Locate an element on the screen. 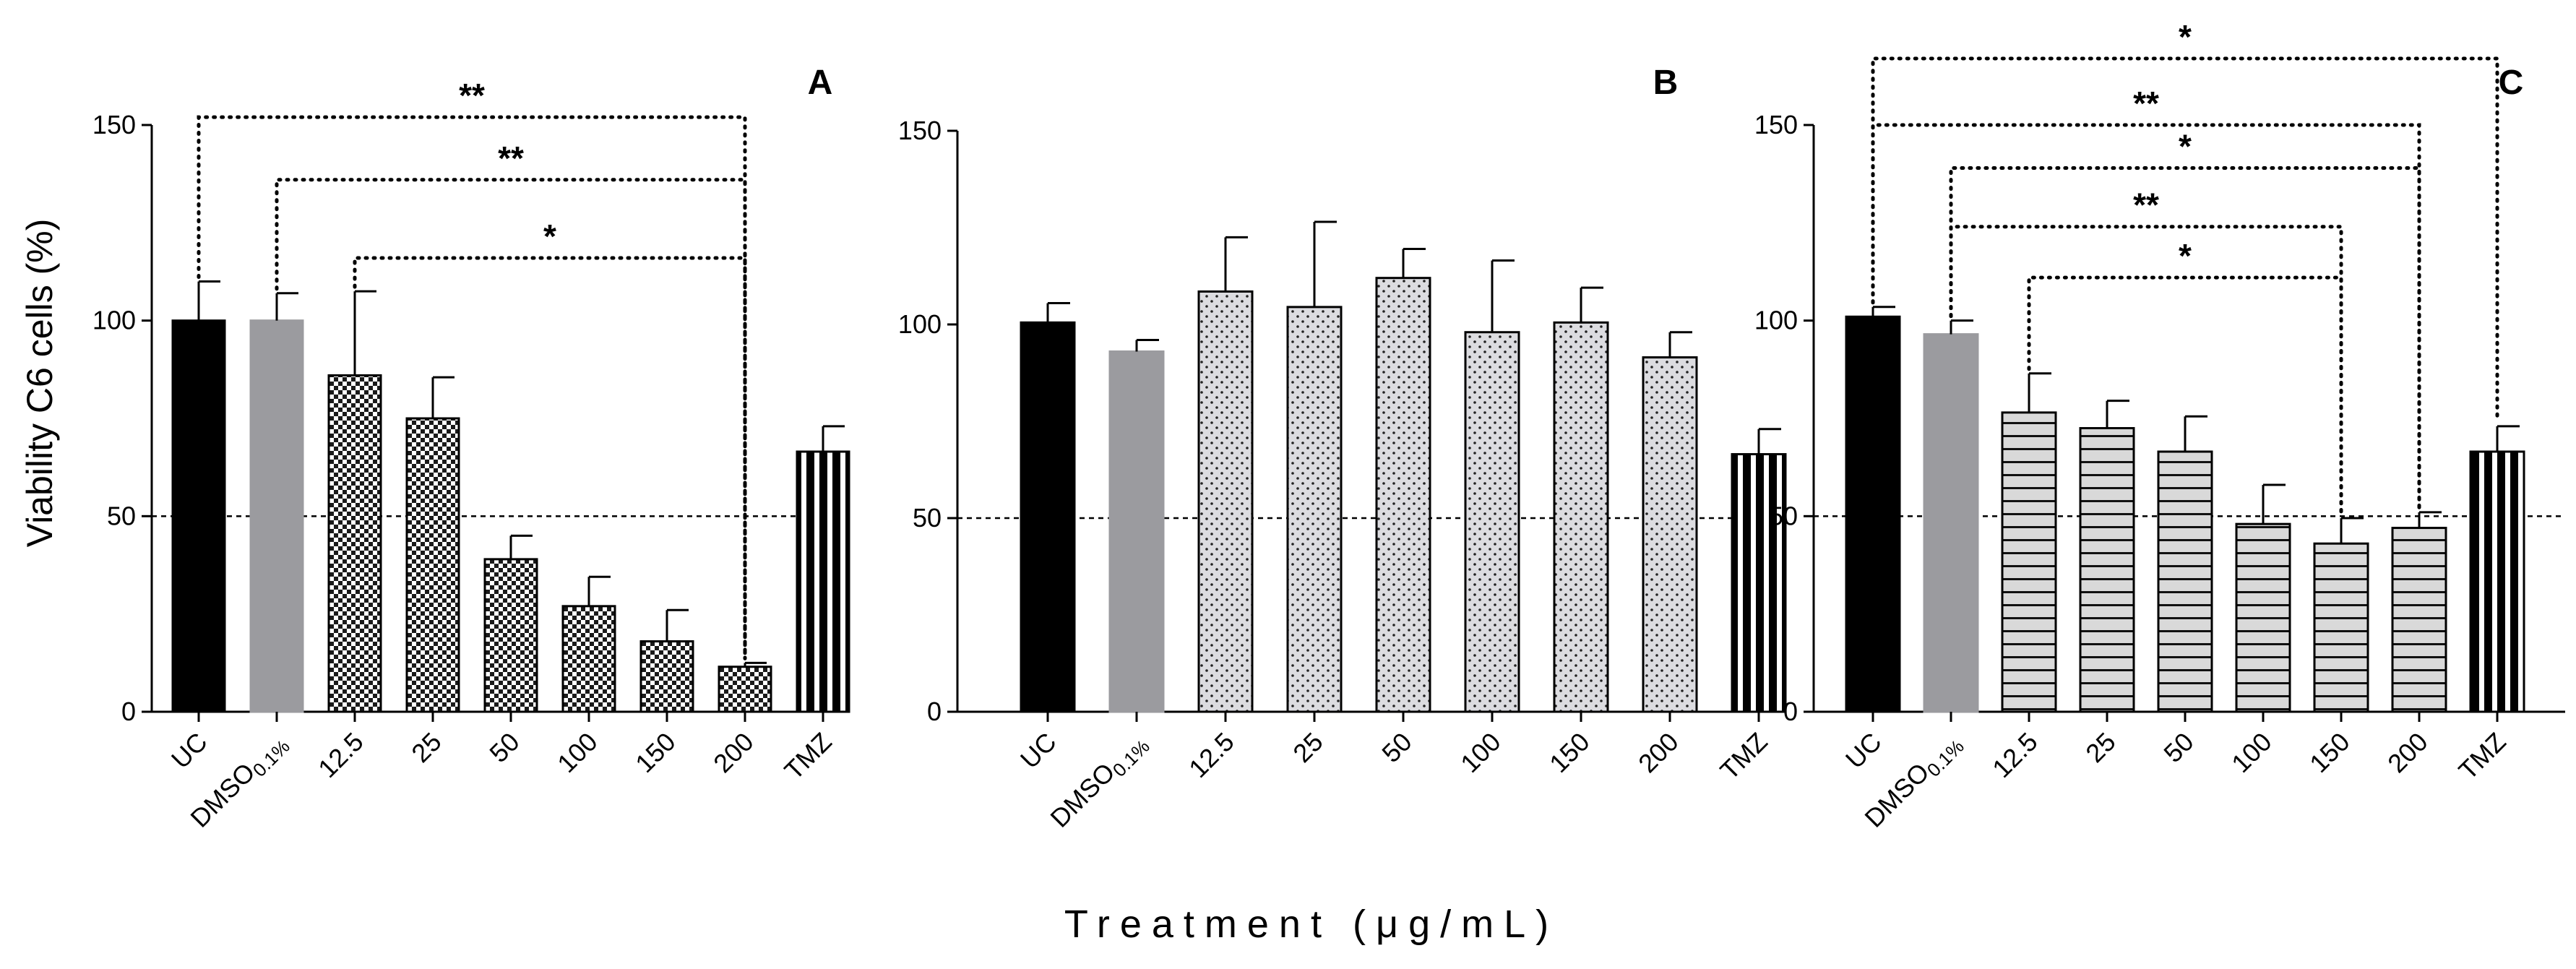 The width and height of the screenshot is (2576, 969). panel-label: C is located at coordinates (2511, 83).